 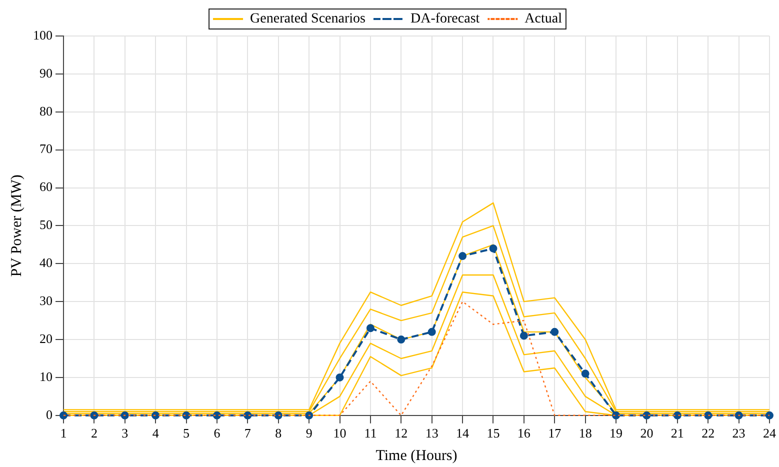 What do you see at coordinates (186, 433) in the screenshot?
I see `x-tick-label: 5` at bounding box center [186, 433].